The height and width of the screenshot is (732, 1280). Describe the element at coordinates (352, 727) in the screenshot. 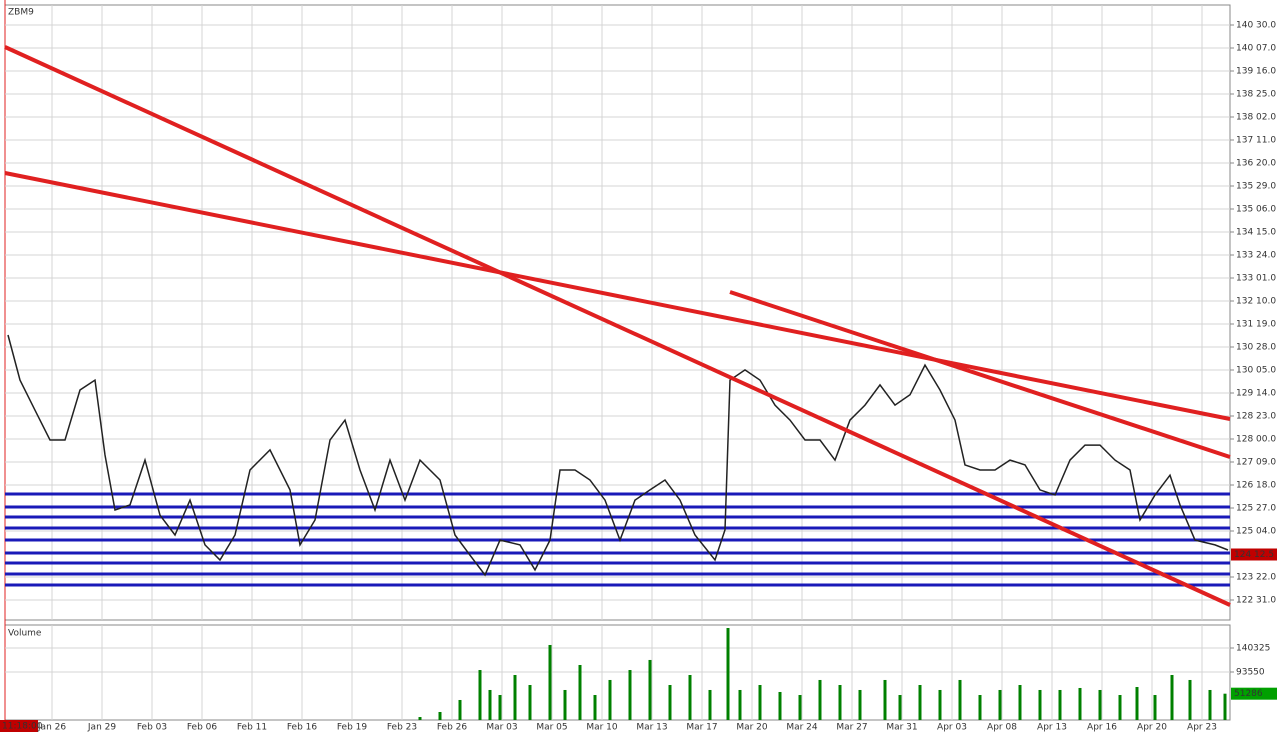

I see `x-tick-label: Feb 19` at that location.